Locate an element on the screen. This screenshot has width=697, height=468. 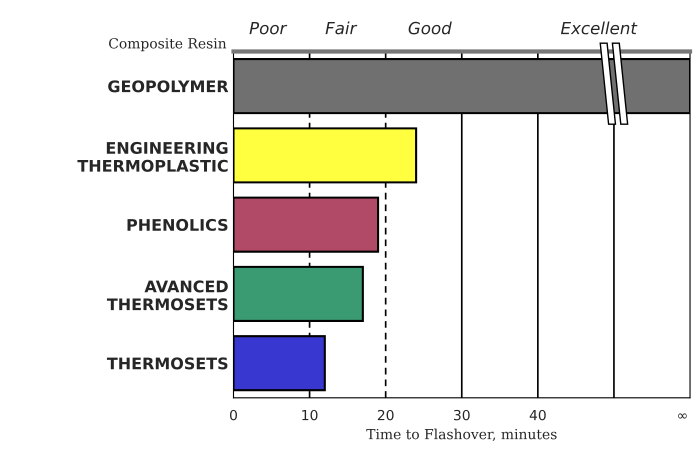
y-tick-label: THERMOSETS is located at coordinates (167, 363).